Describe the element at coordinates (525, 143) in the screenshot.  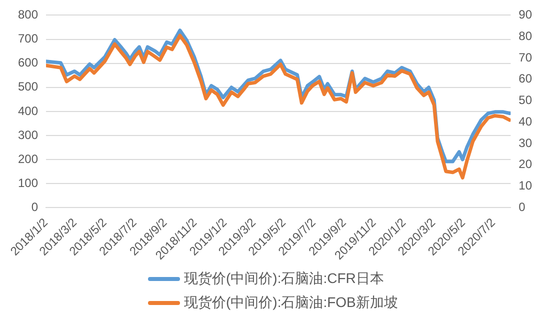
I see `y2-tick-label: 30` at that location.